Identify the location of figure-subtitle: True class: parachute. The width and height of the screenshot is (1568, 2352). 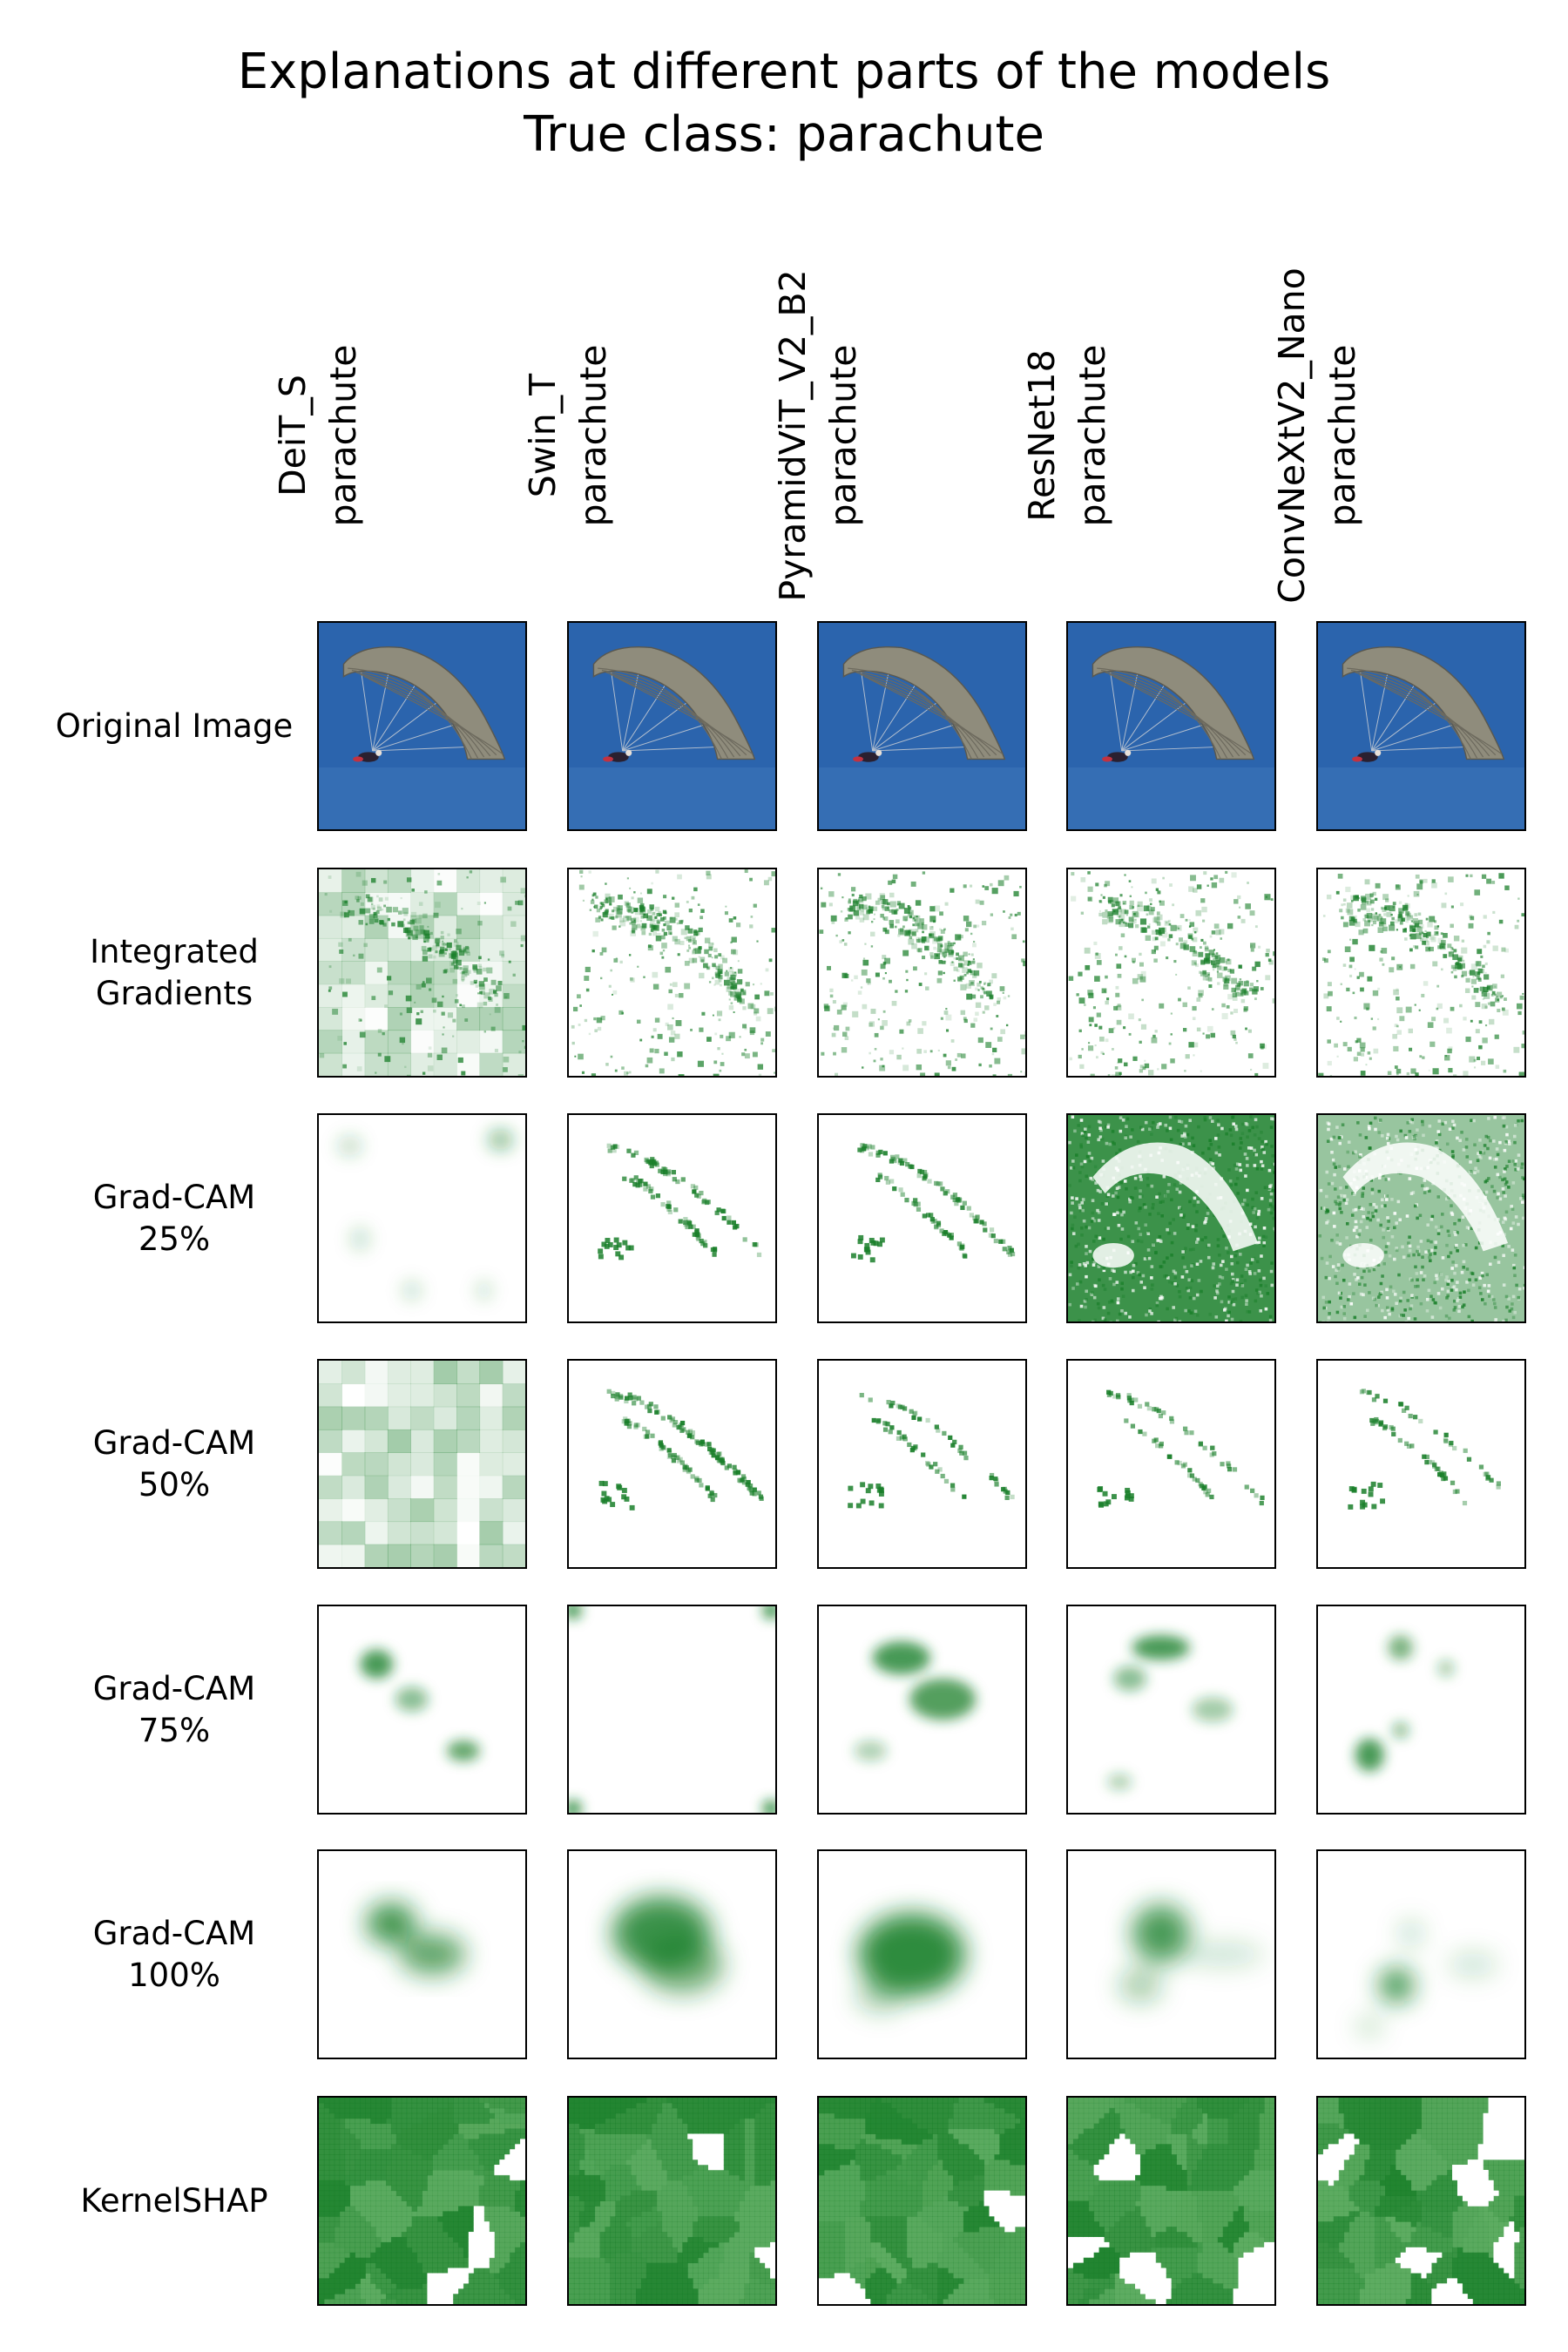
(784, 134).